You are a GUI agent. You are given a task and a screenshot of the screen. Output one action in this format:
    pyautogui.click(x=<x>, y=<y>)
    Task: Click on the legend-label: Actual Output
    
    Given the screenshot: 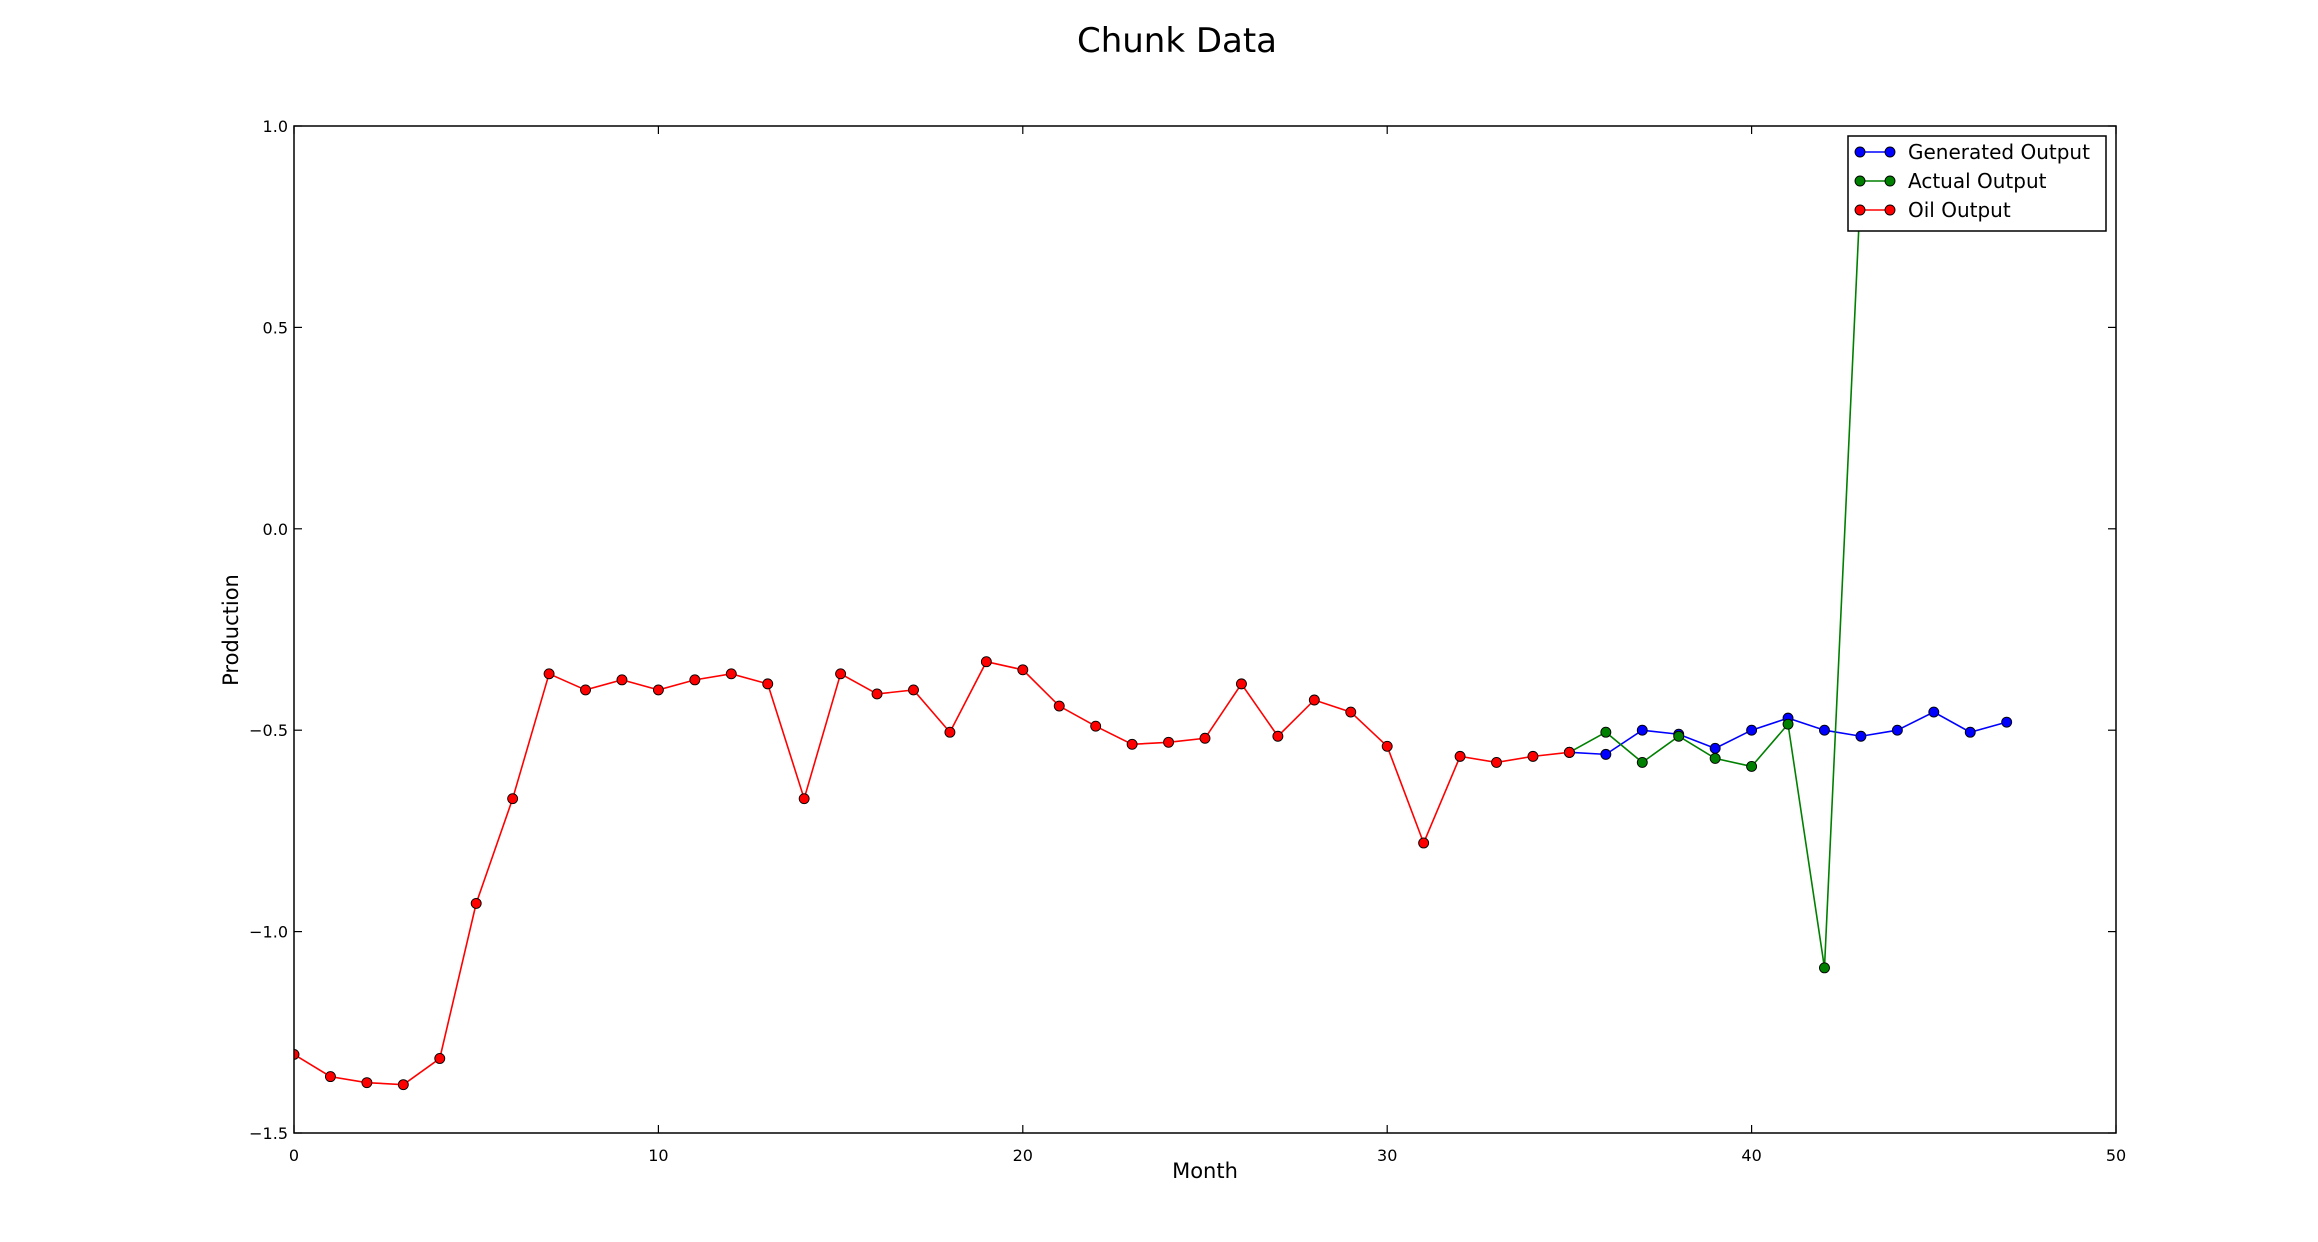 What is the action you would take?
    pyautogui.click(x=1977, y=181)
    